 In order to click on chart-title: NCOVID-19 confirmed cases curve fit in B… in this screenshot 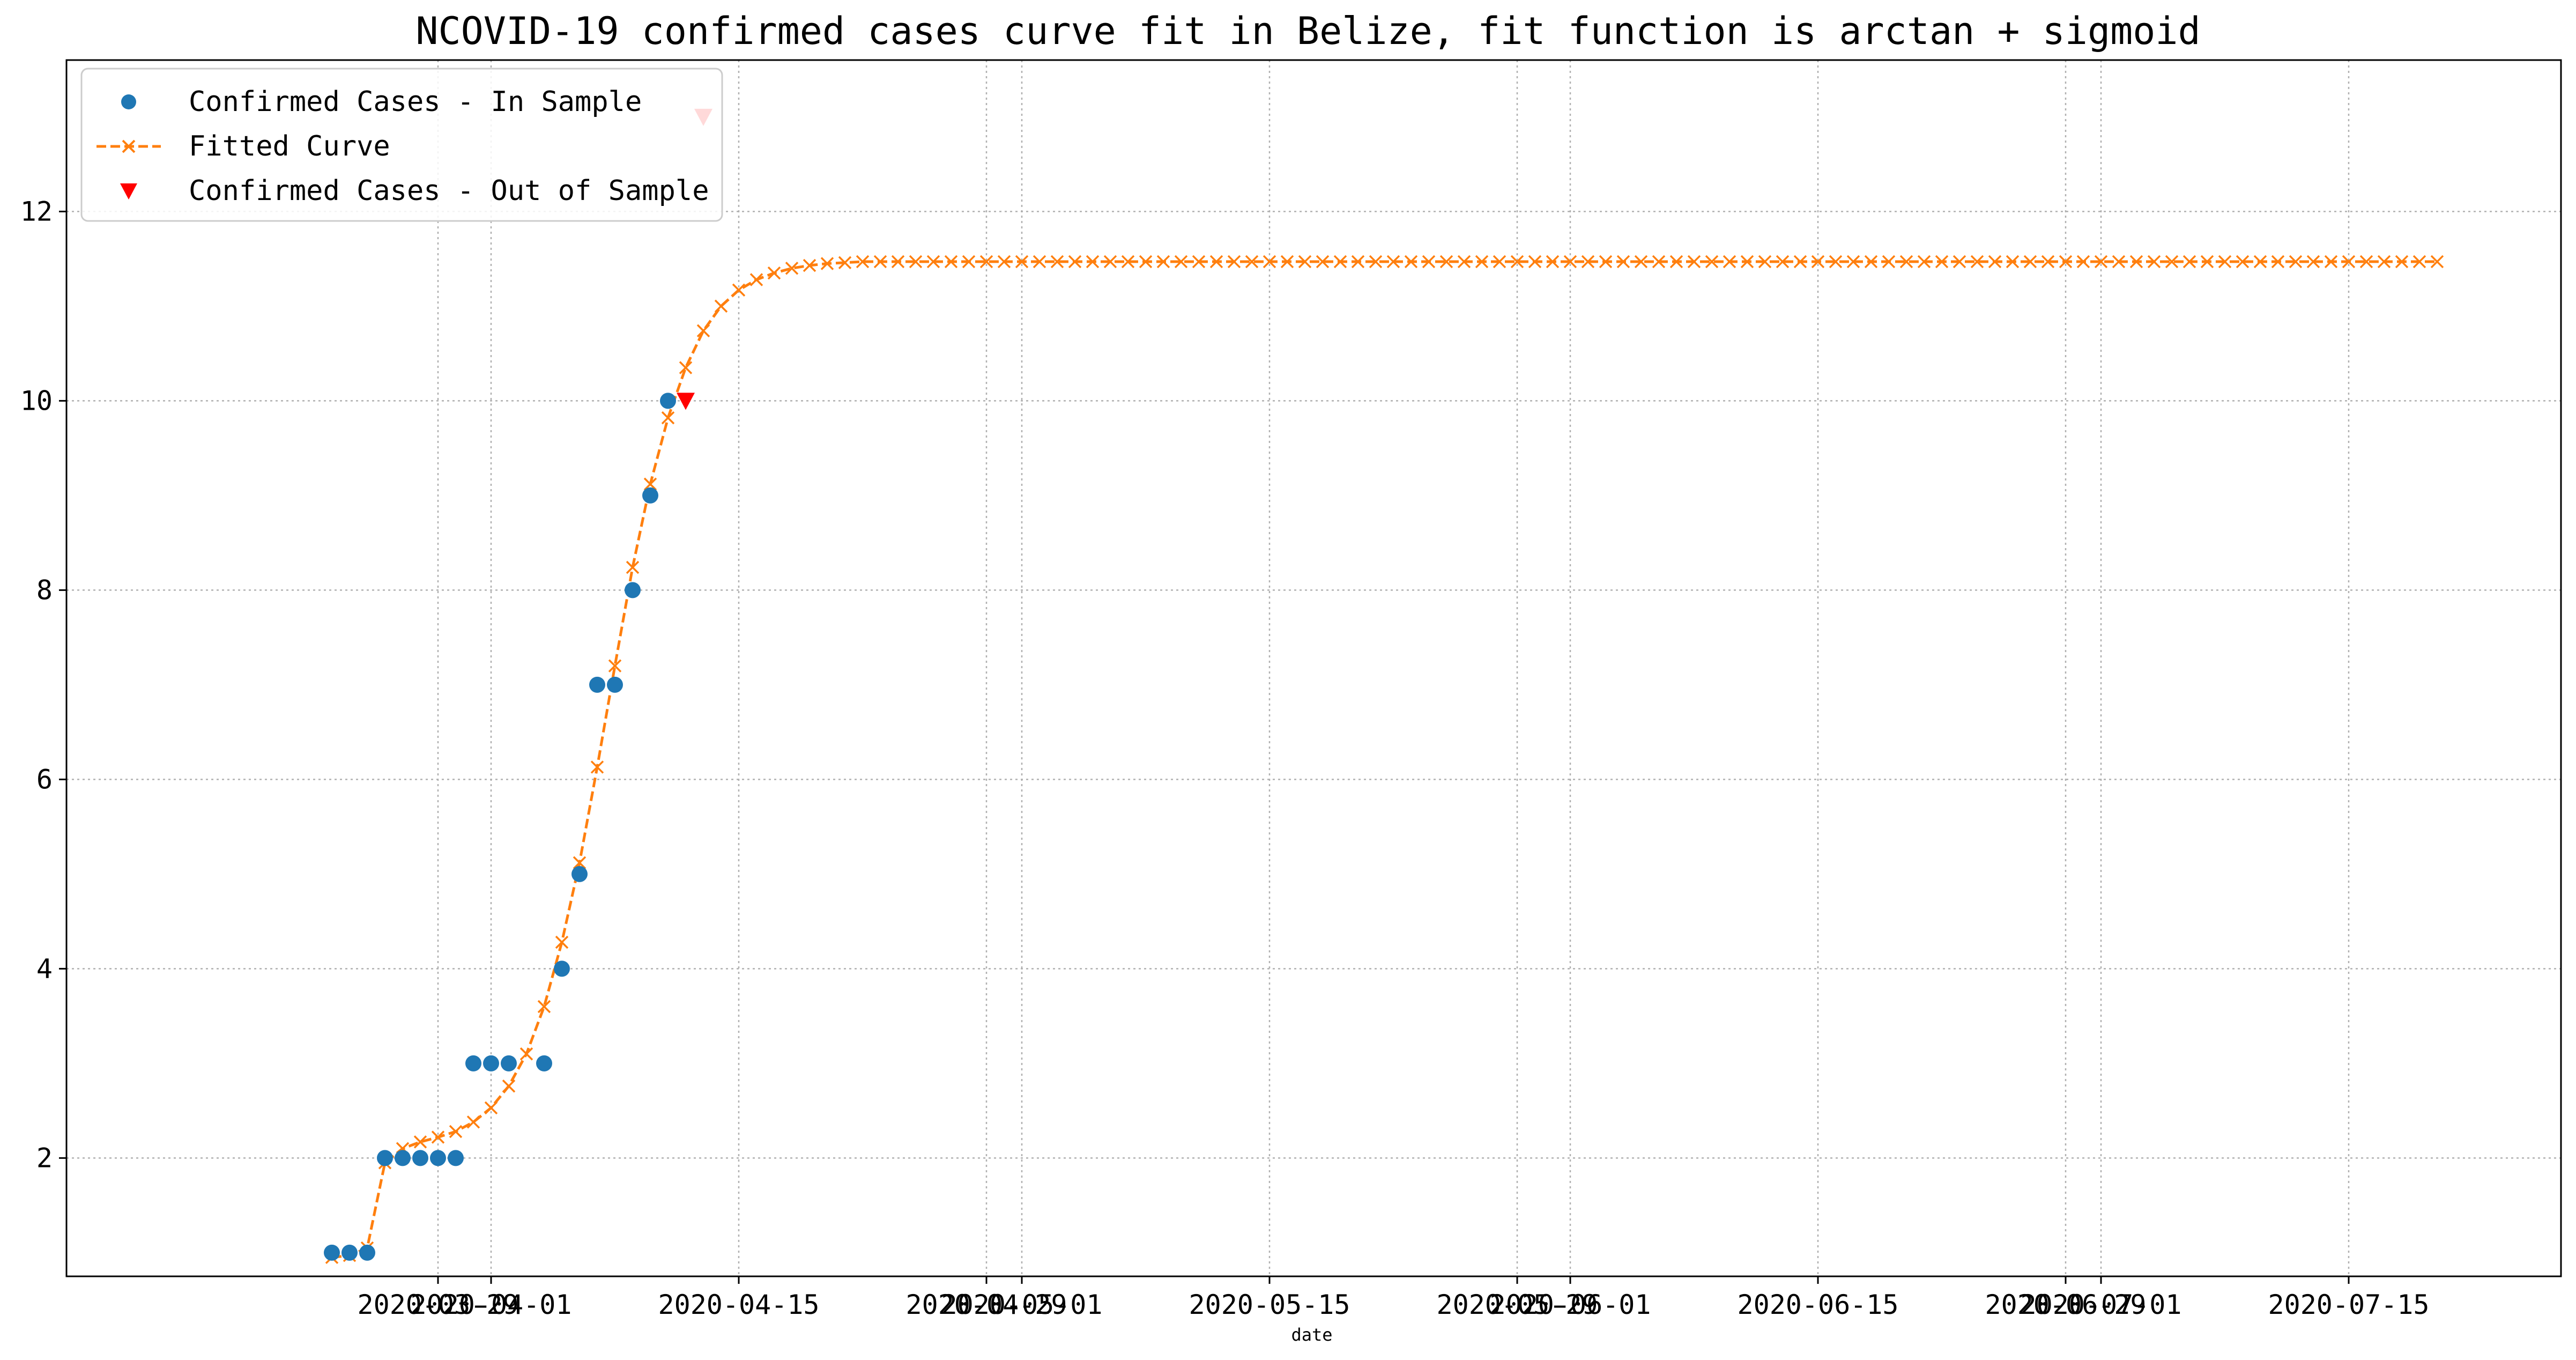, I will do `click(1308, 31)`.